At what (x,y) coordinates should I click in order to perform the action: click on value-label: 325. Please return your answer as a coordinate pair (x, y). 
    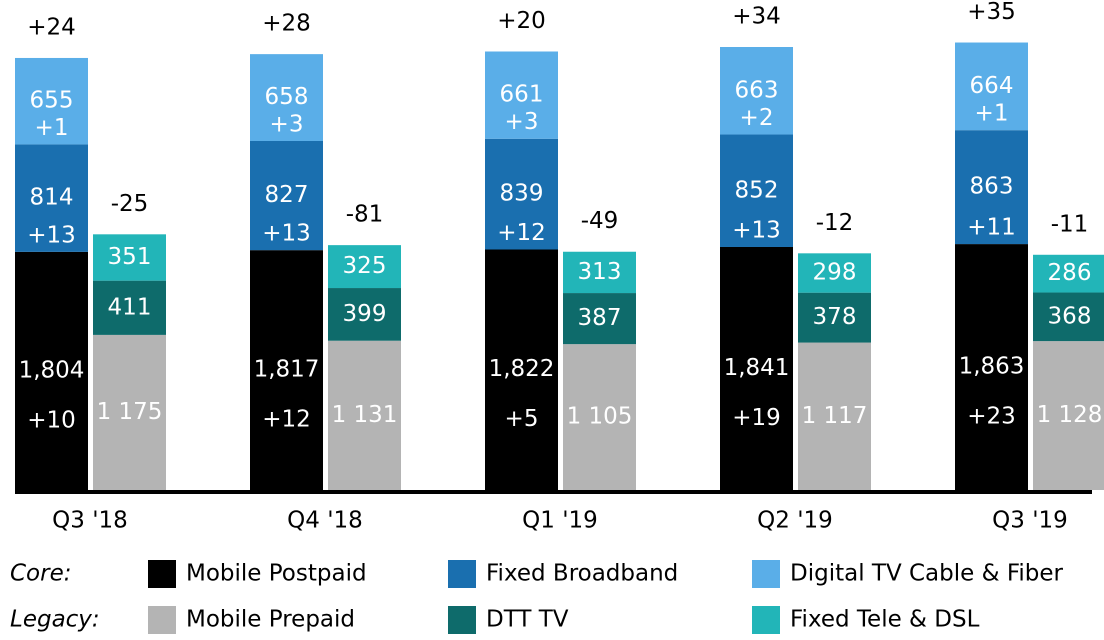
    Looking at the image, I should click on (365, 266).